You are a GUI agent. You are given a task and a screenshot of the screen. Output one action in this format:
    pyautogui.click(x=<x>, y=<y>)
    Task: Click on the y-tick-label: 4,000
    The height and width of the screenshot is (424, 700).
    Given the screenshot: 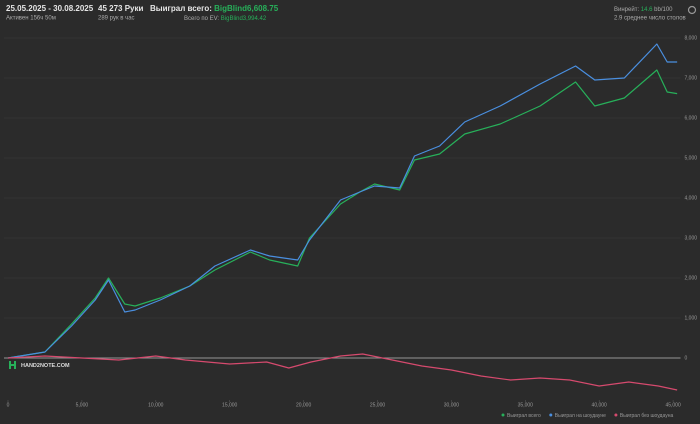 What is the action you would take?
    pyautogui.click(x=691, y=198)
    